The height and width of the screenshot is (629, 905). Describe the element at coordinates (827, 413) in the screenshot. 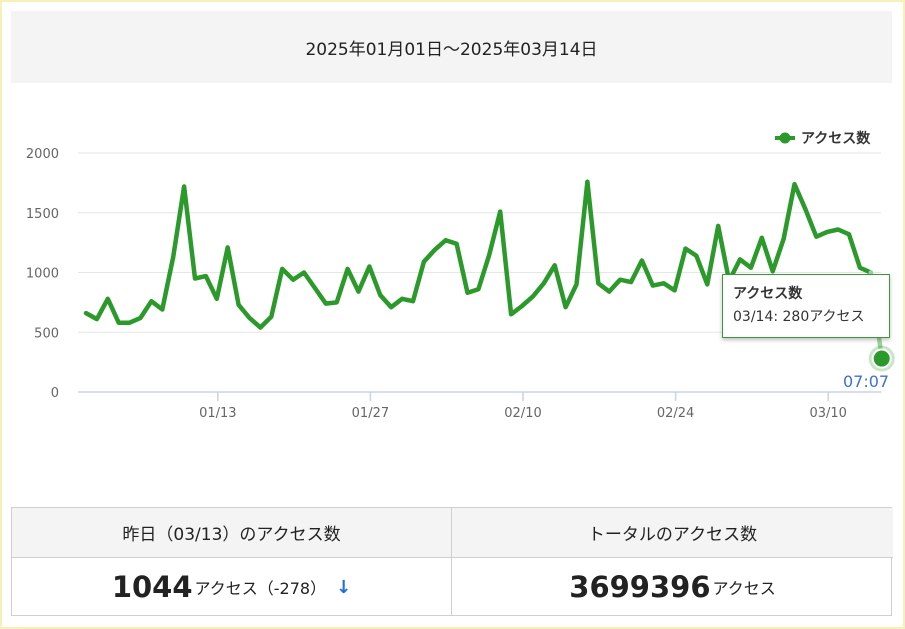

I see `x-tick-label: 03/10` at that location.